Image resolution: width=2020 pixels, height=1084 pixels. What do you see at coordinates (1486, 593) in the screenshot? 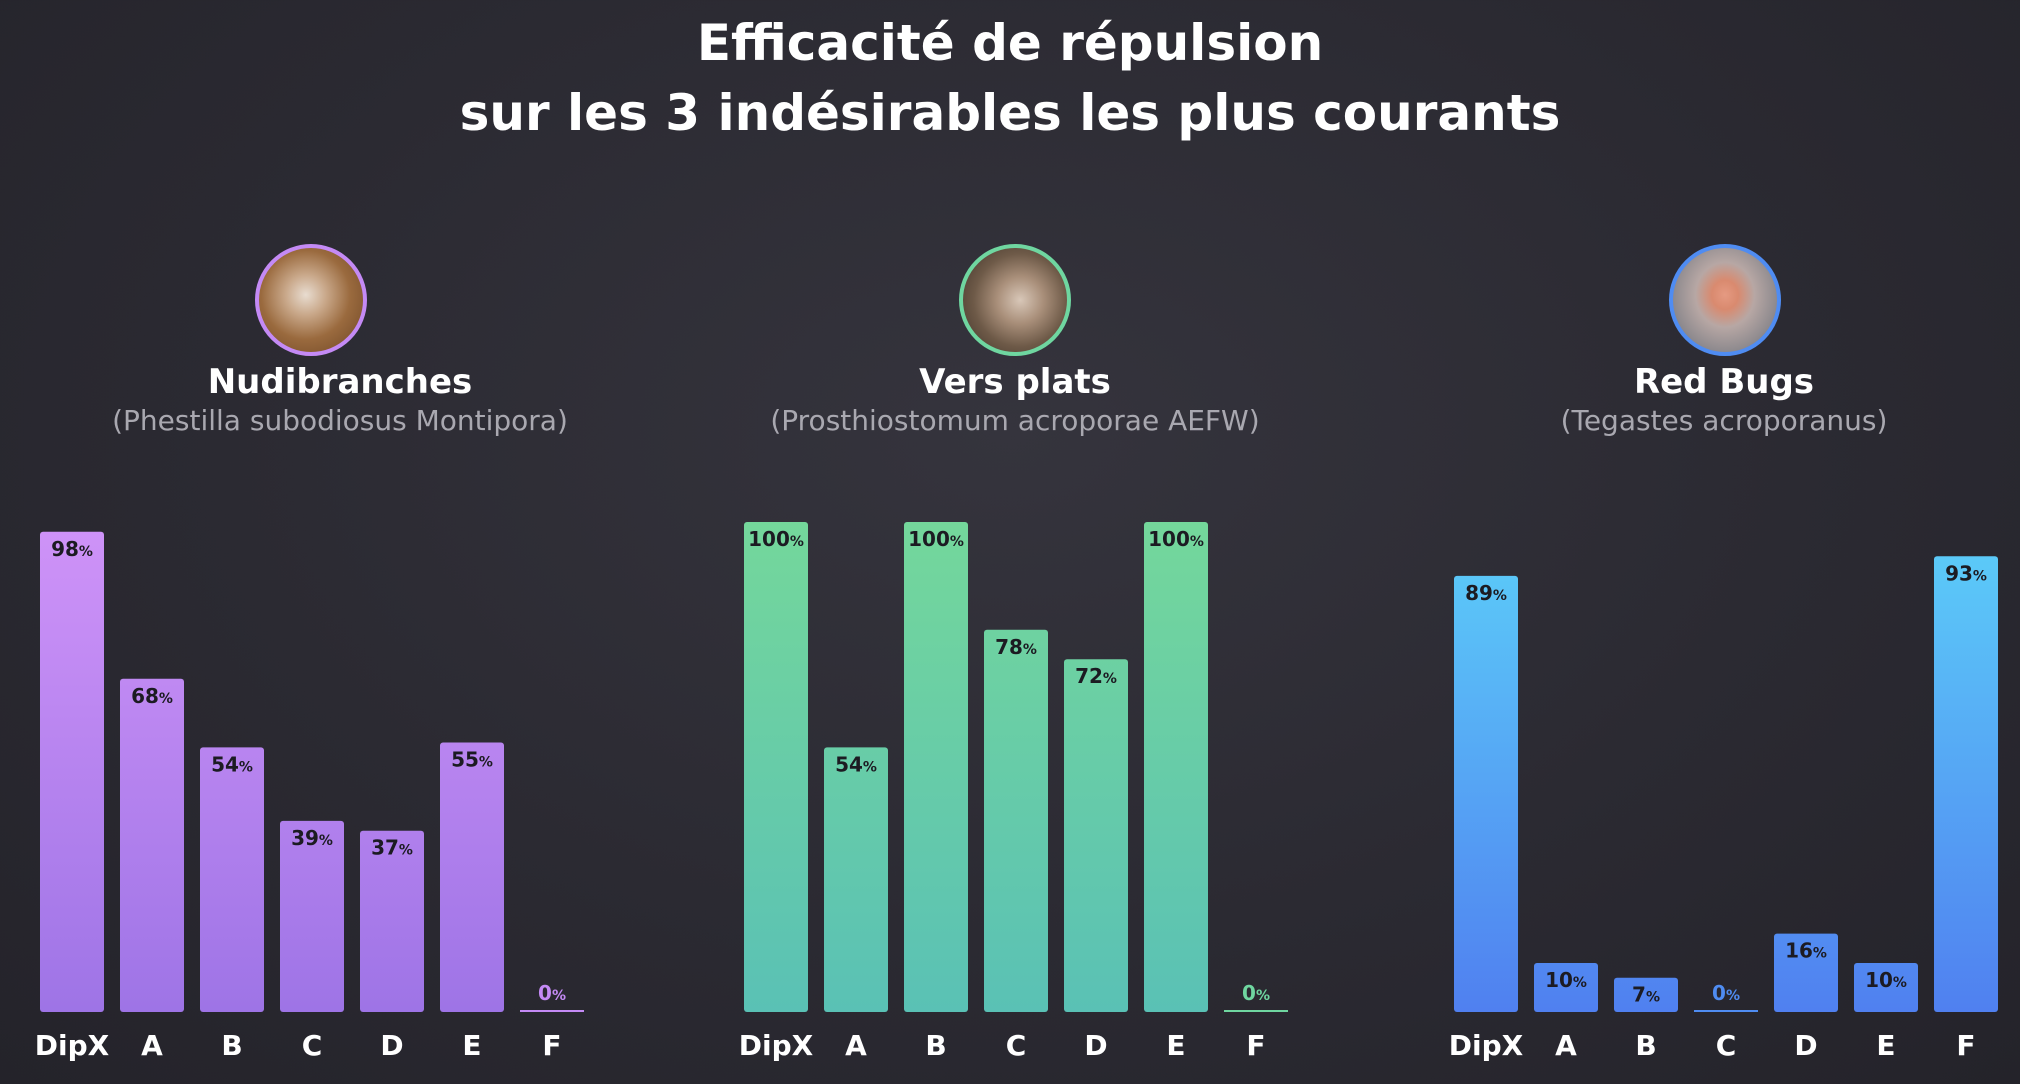
I see `value-label: 89%` at bounding box center [1486, 593].